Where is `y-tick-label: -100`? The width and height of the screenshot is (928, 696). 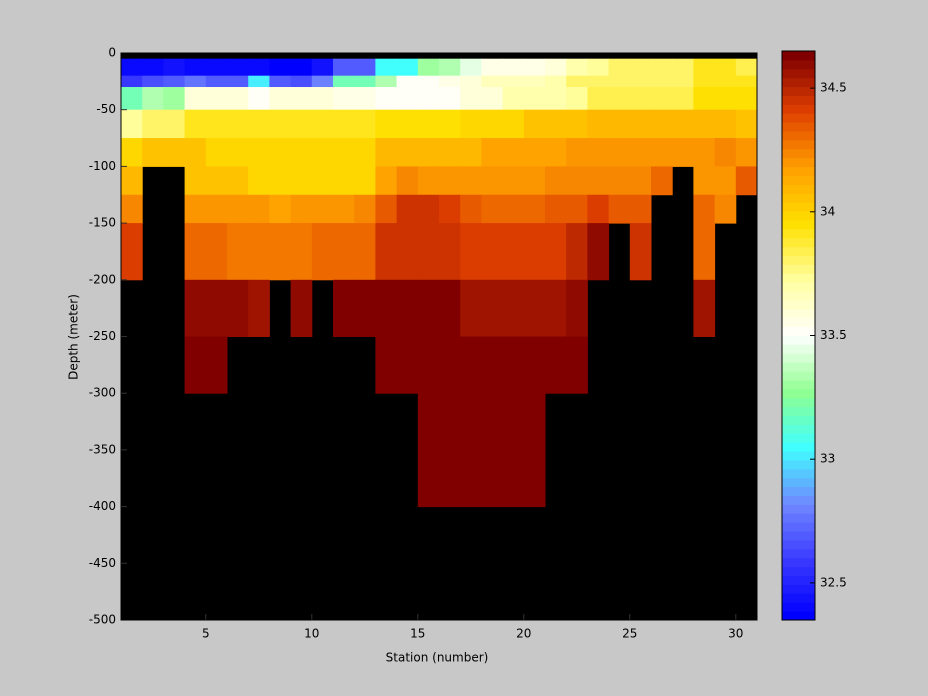
y-tick-label: -100 is located at coordinates (102, 166).